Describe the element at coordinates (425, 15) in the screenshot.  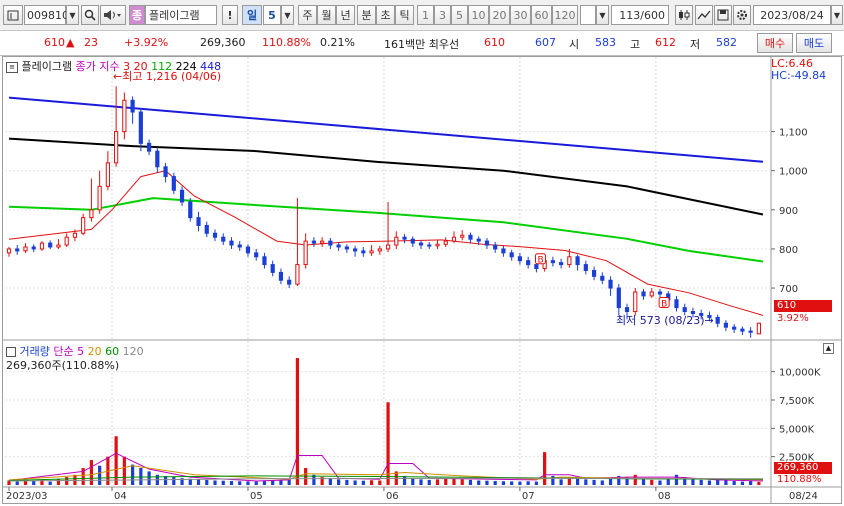
I see `interval-1-button: 1` at that location.